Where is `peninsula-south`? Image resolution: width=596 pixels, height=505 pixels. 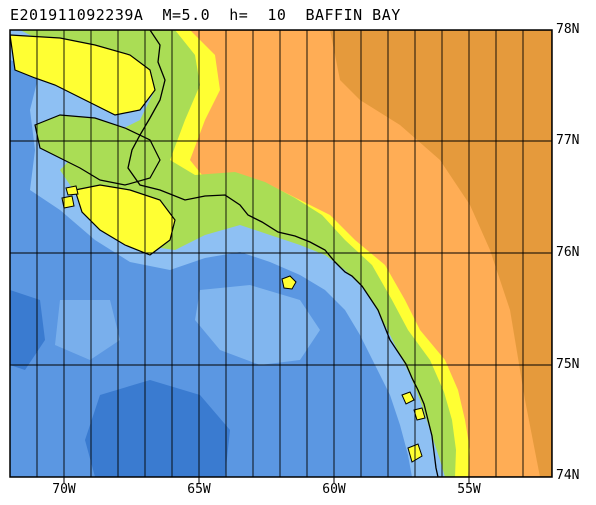
peninsula-south is located at coordinates (125, 220).